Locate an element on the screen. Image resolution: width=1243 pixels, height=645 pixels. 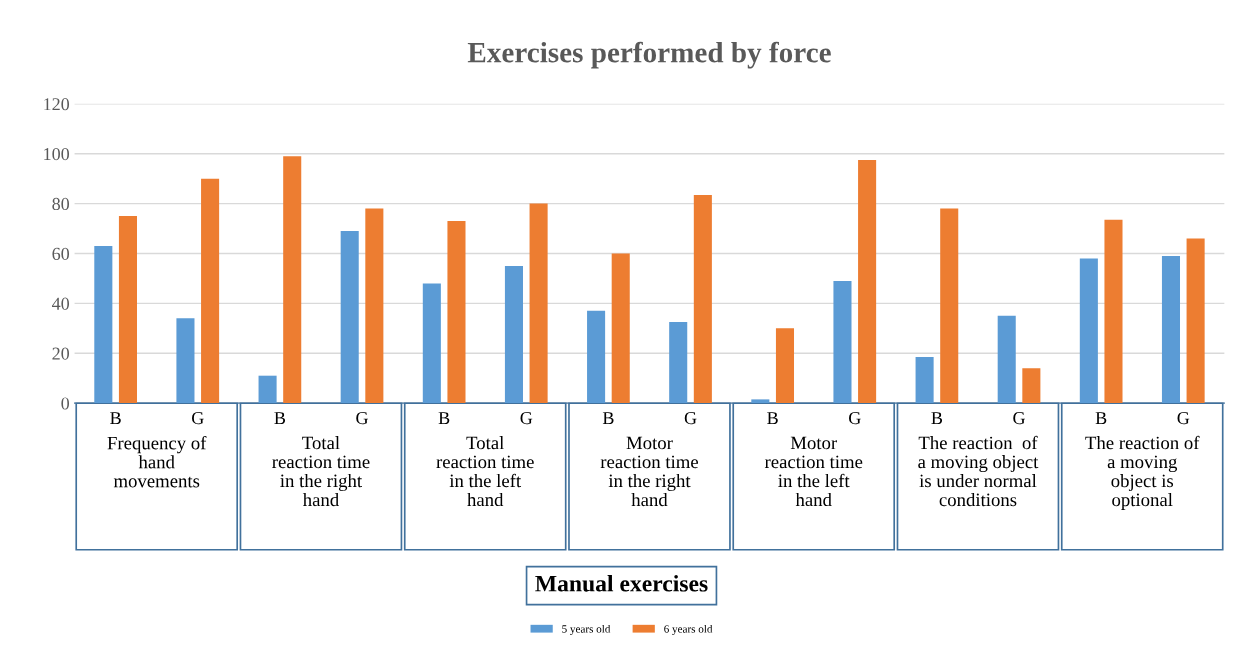
text: Motor reaction time in the right hand is located at coordinates (649, 471).